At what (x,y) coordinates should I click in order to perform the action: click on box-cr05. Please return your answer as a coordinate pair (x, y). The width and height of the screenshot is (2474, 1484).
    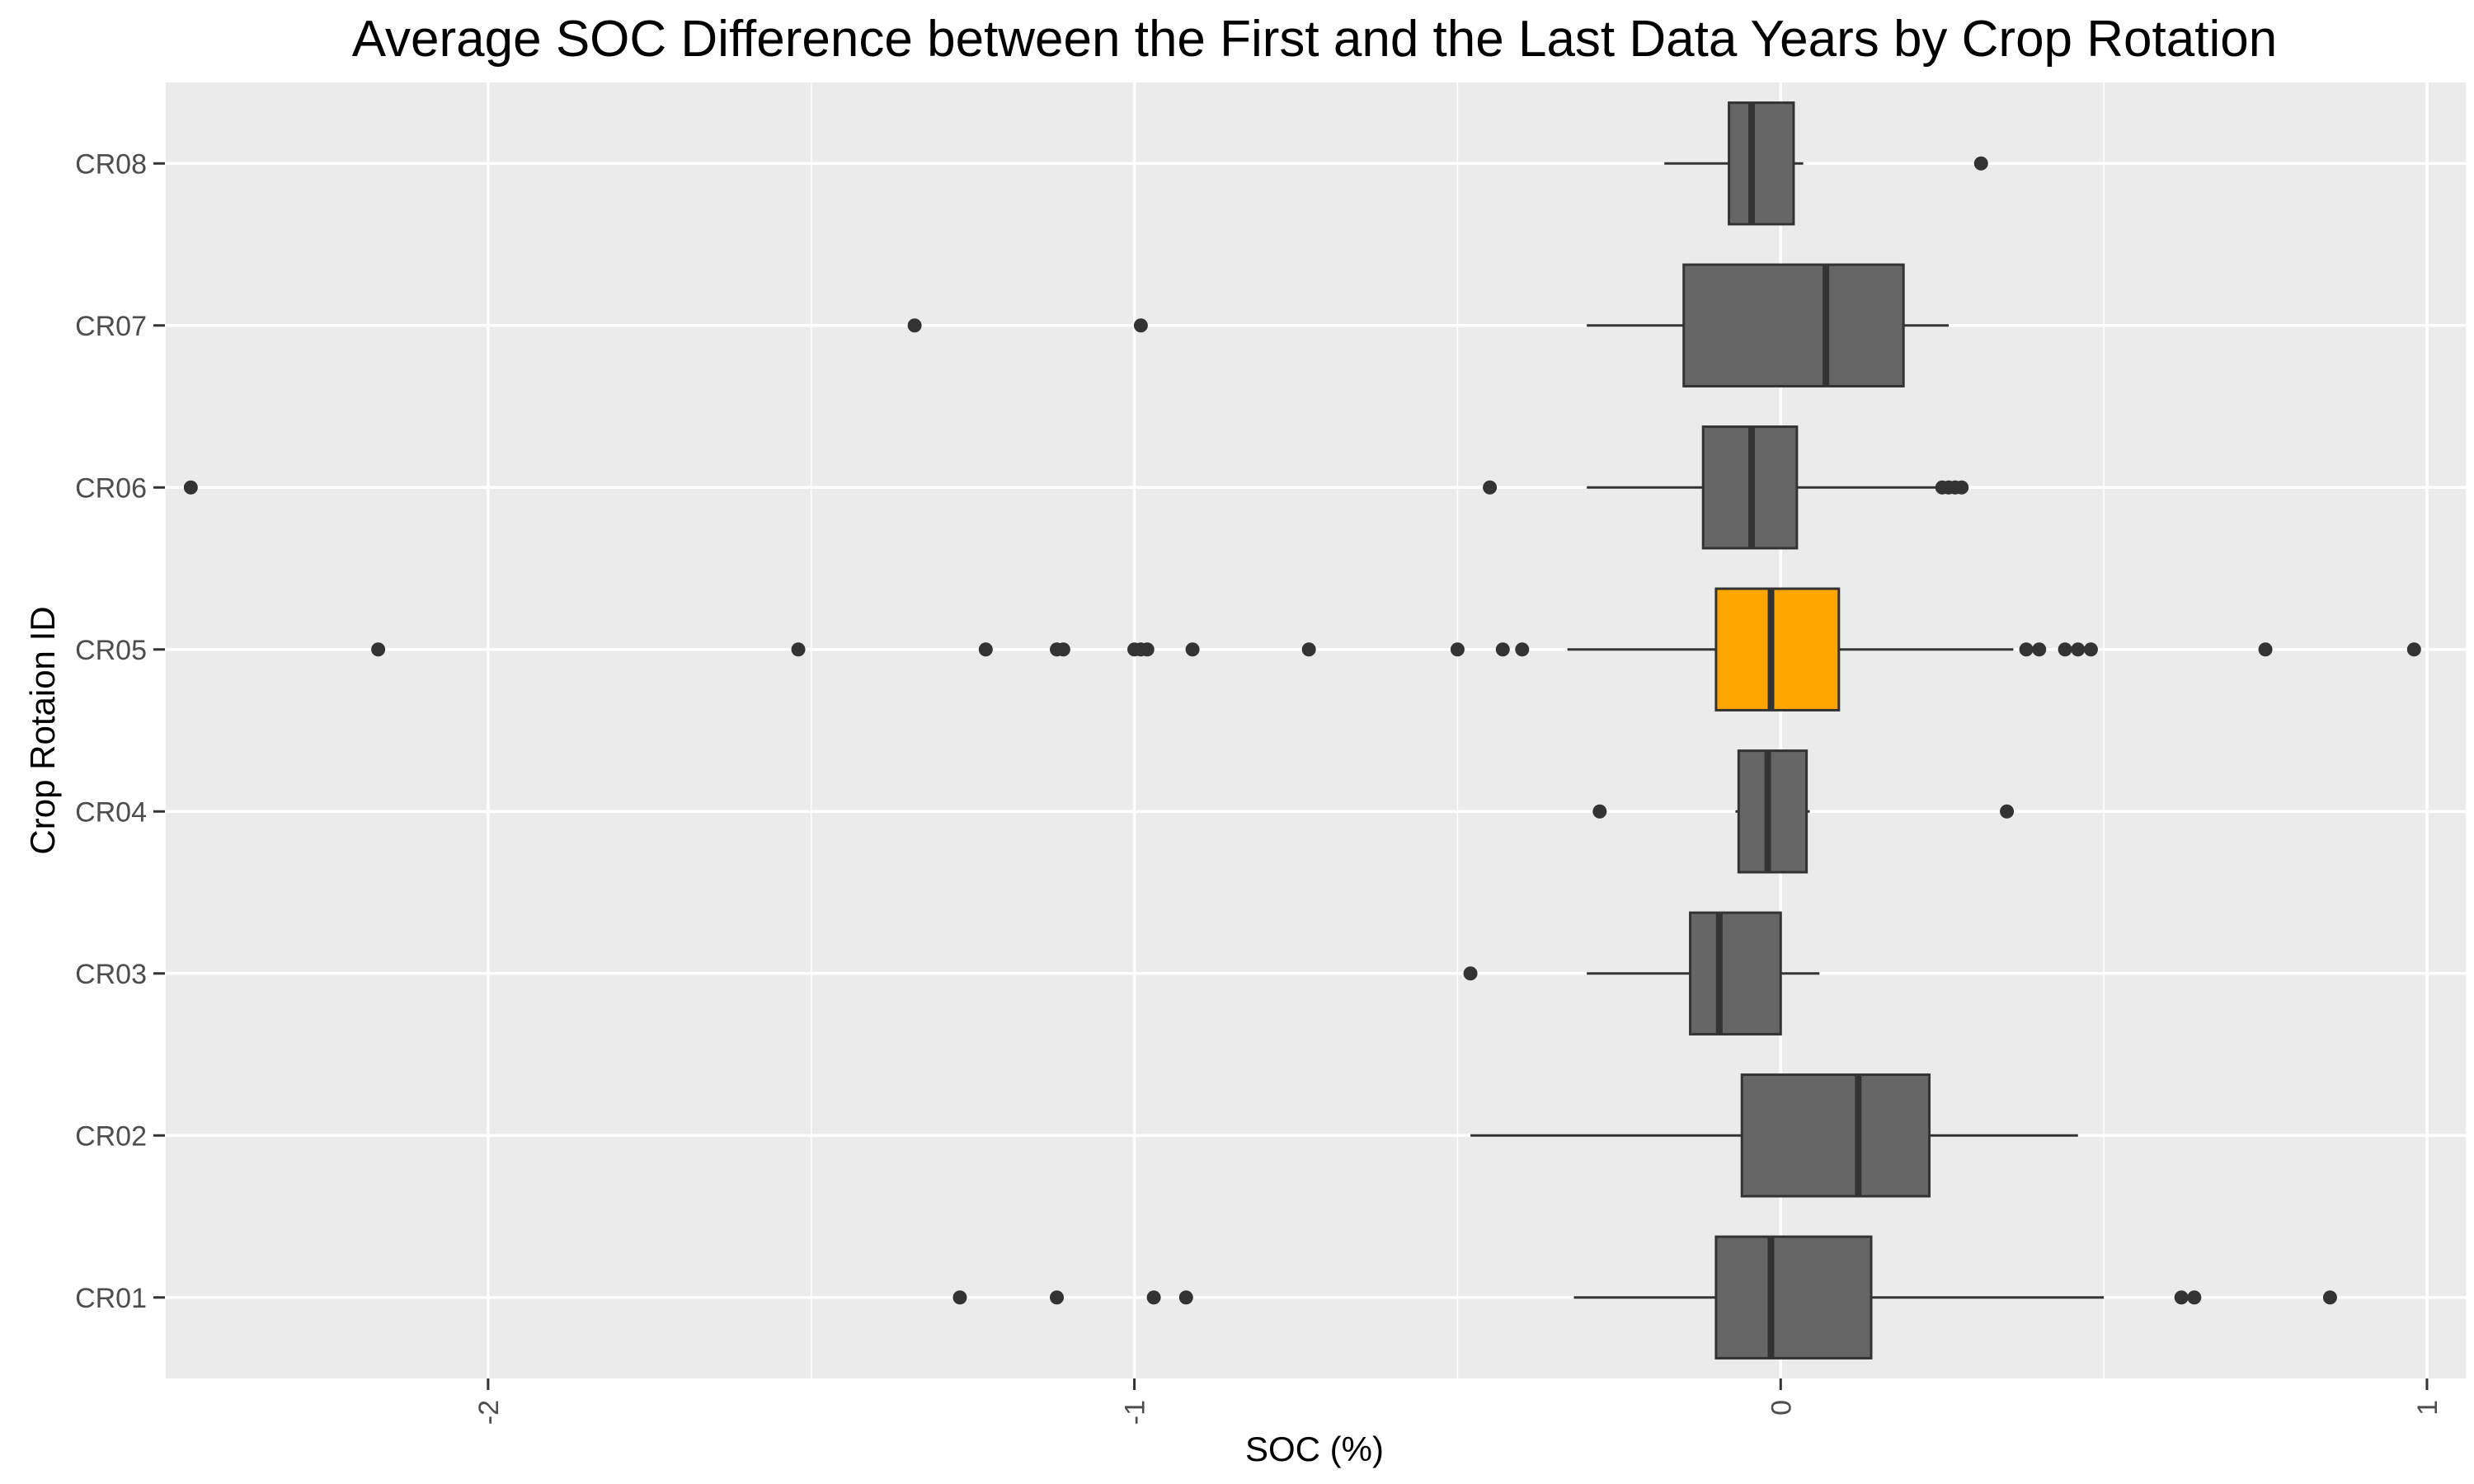
    Looking at the image, I should click on (1396, 649).